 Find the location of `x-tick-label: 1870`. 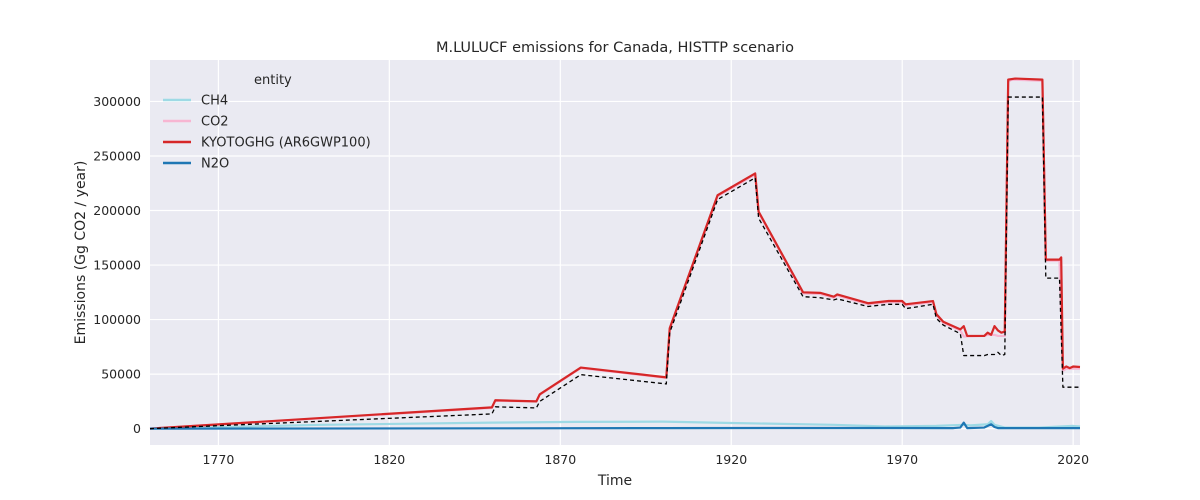

x-tick-label: 1870 is located at coordinates (560, 459).